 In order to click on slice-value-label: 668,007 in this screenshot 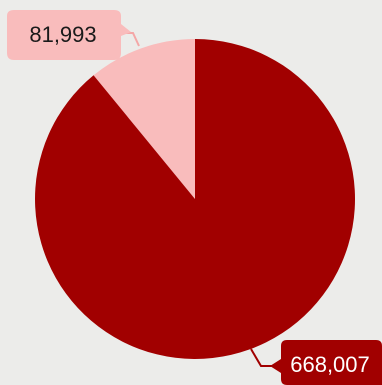, I will do `click(330, 364)`.